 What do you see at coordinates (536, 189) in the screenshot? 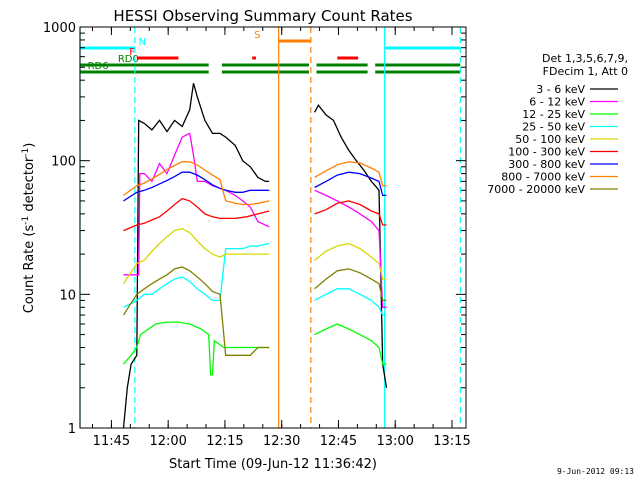
I see `legend-label-8: 7000 - 20000 keV` at bounding box center [536, 189].